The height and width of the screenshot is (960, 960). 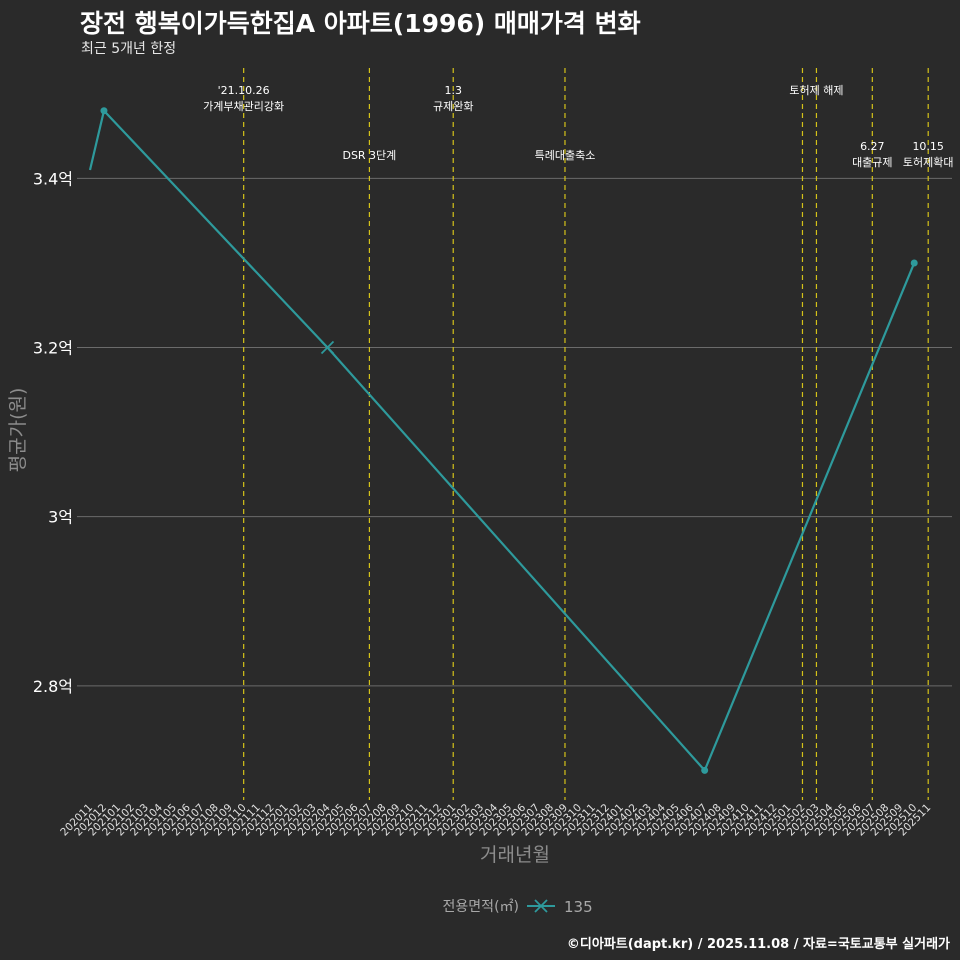 What do you see at coordinates (541, 906) in the screenshot?
I see `legend-key` at bounding box center [541, 906].